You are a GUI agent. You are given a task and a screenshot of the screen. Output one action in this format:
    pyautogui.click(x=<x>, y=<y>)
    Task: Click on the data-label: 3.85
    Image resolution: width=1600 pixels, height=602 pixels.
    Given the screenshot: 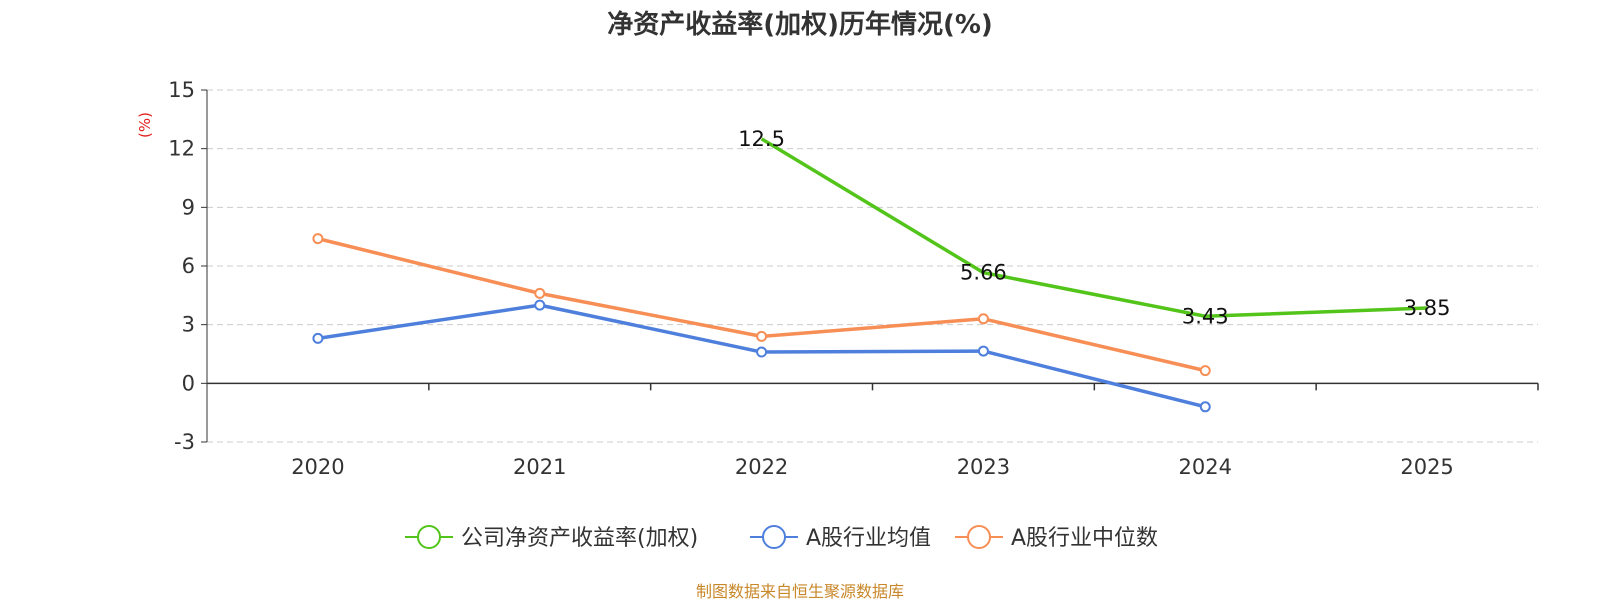 What is the action you would take?
    pyautogui.click(x=1427, y=308)
    